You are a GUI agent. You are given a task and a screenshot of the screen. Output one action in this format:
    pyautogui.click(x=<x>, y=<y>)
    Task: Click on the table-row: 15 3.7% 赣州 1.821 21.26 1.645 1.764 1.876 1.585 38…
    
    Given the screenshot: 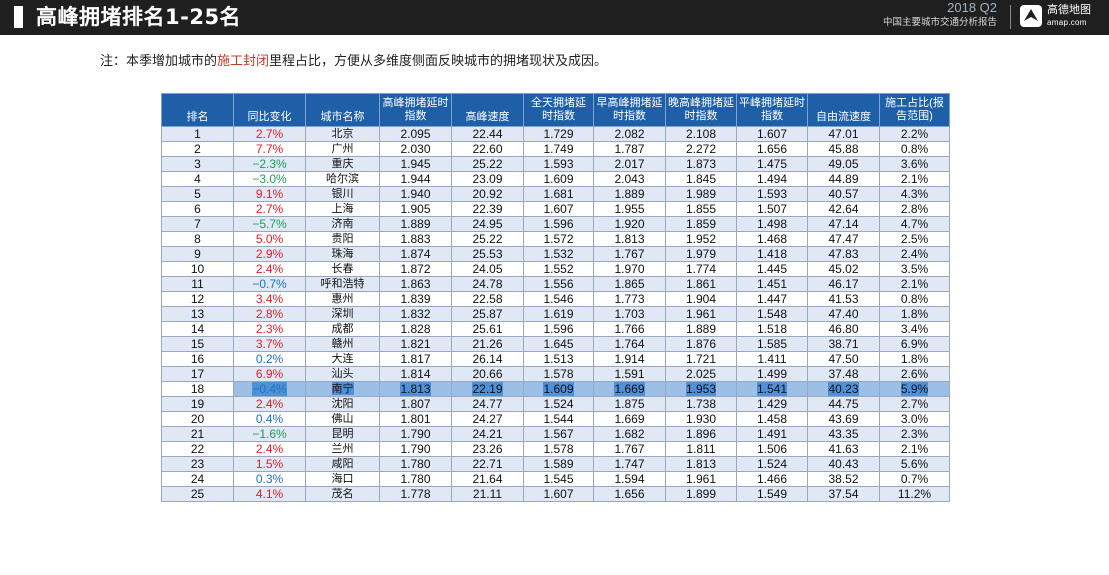 What is the action you would take?
    pyautogui.click(x=555, y=344)
    